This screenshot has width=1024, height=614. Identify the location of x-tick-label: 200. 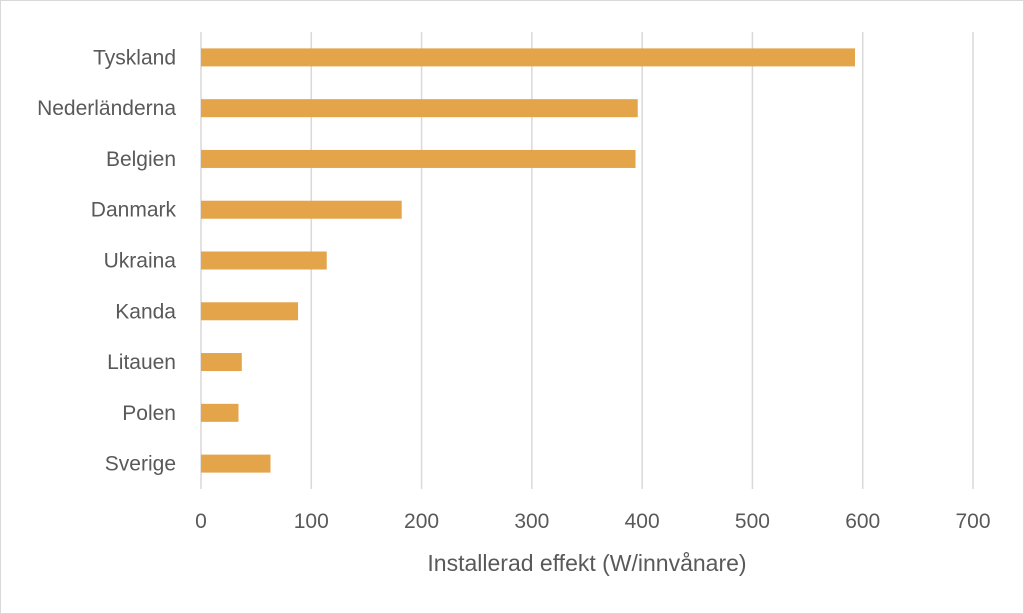
(421, 521).